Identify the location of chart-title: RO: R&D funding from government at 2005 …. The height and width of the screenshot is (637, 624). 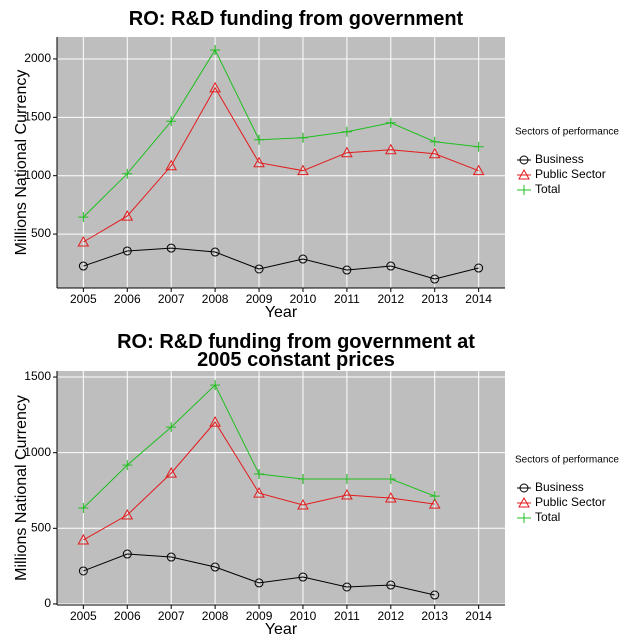
(296, 351).